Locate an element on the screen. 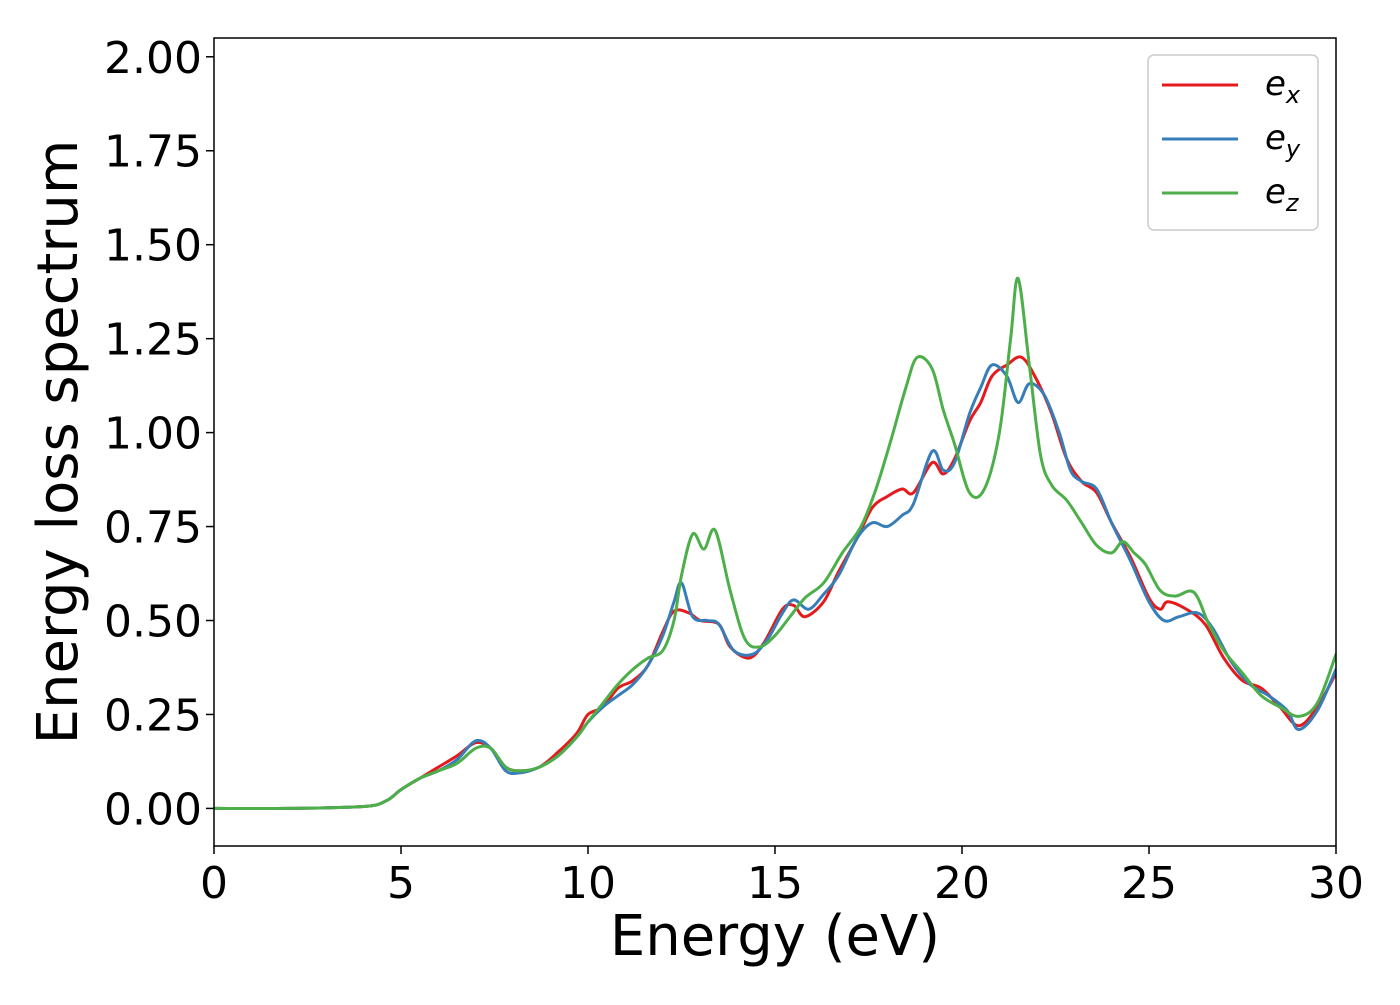  y-axis-title: Energy loss spectrum is located at coordinates (58, 442).